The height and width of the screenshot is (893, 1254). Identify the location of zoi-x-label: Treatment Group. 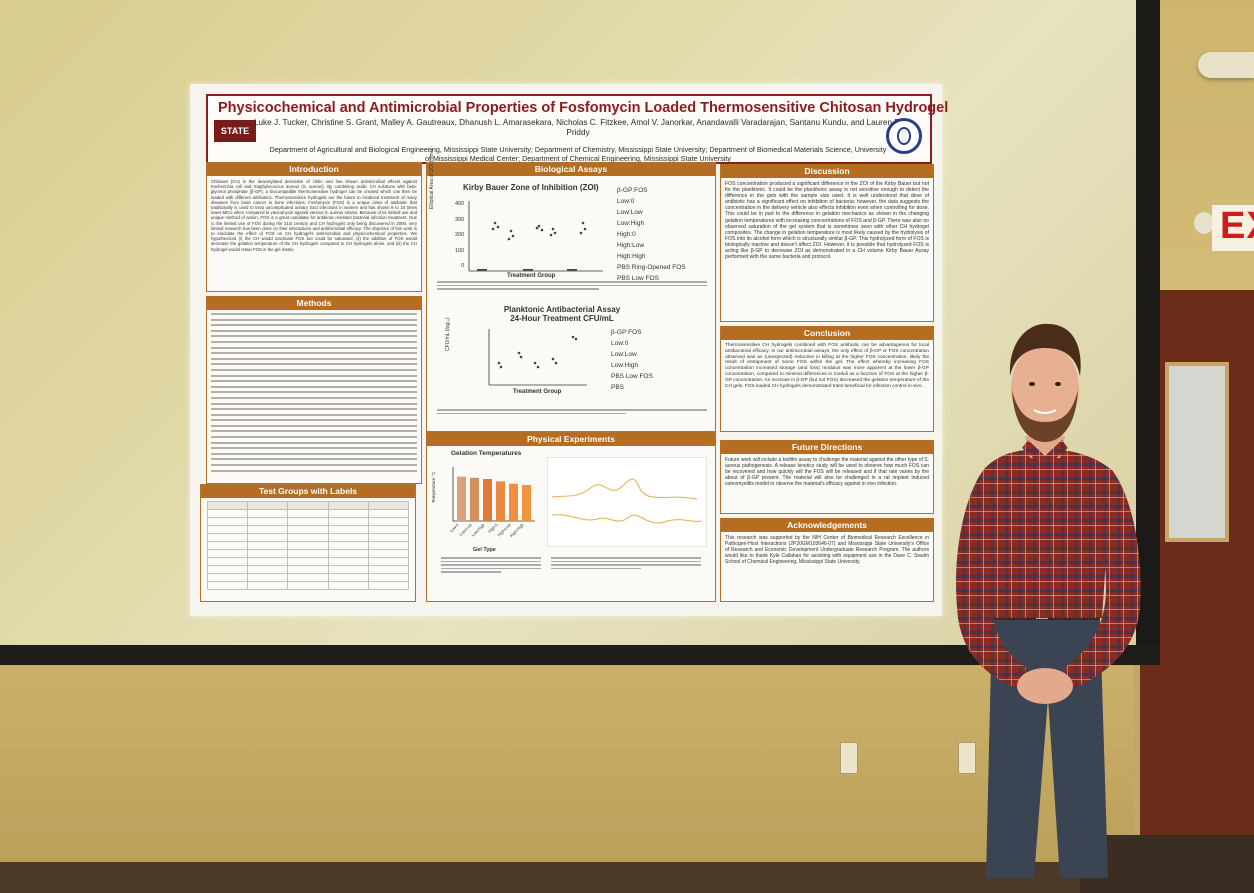
(531, 276).